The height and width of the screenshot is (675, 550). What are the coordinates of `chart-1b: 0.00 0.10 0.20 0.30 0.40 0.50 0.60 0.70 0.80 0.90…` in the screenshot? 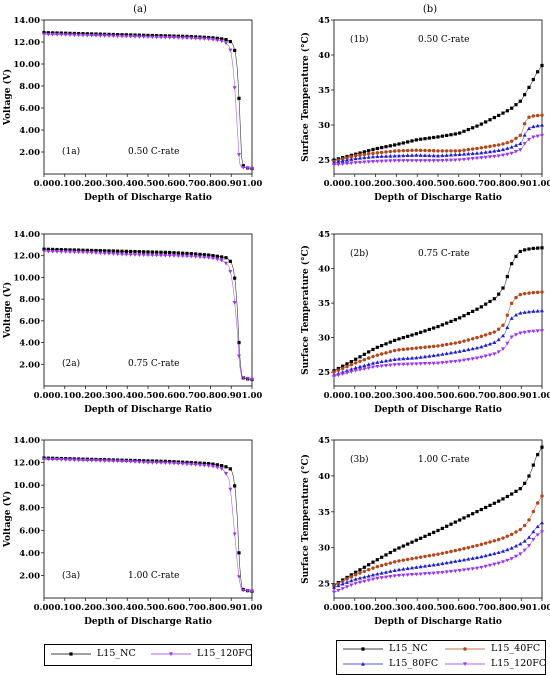 It's located at (425, 109).